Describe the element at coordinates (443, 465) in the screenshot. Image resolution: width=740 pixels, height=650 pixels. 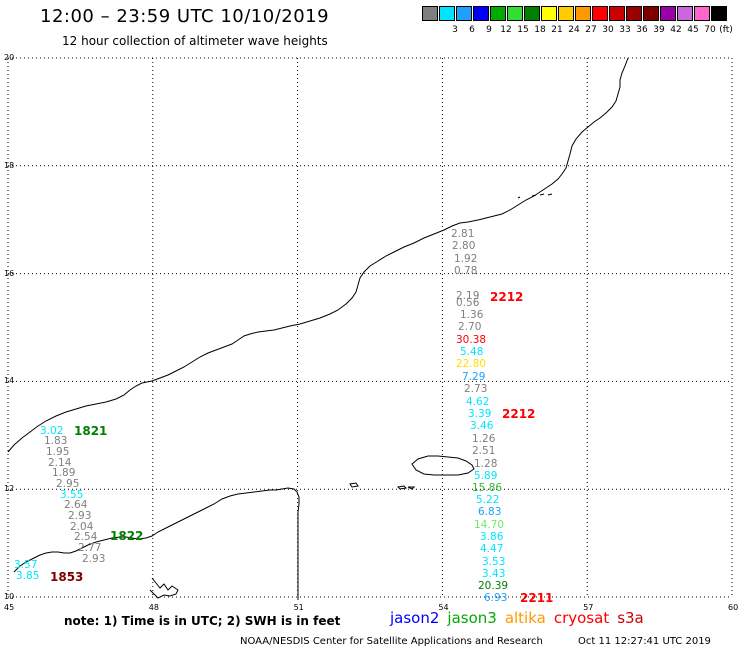
I see `socotra-island` at that location.